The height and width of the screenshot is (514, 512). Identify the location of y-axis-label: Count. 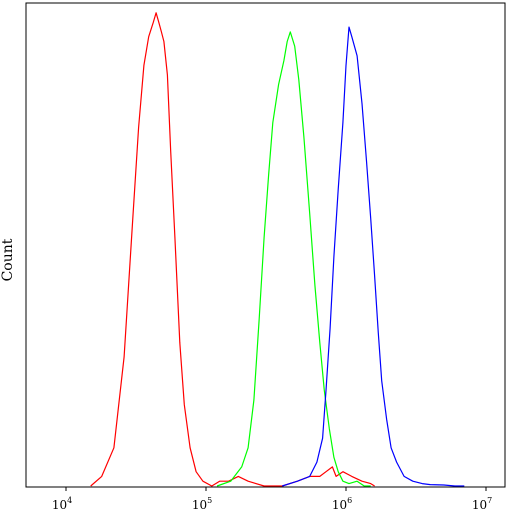
(8, 259).